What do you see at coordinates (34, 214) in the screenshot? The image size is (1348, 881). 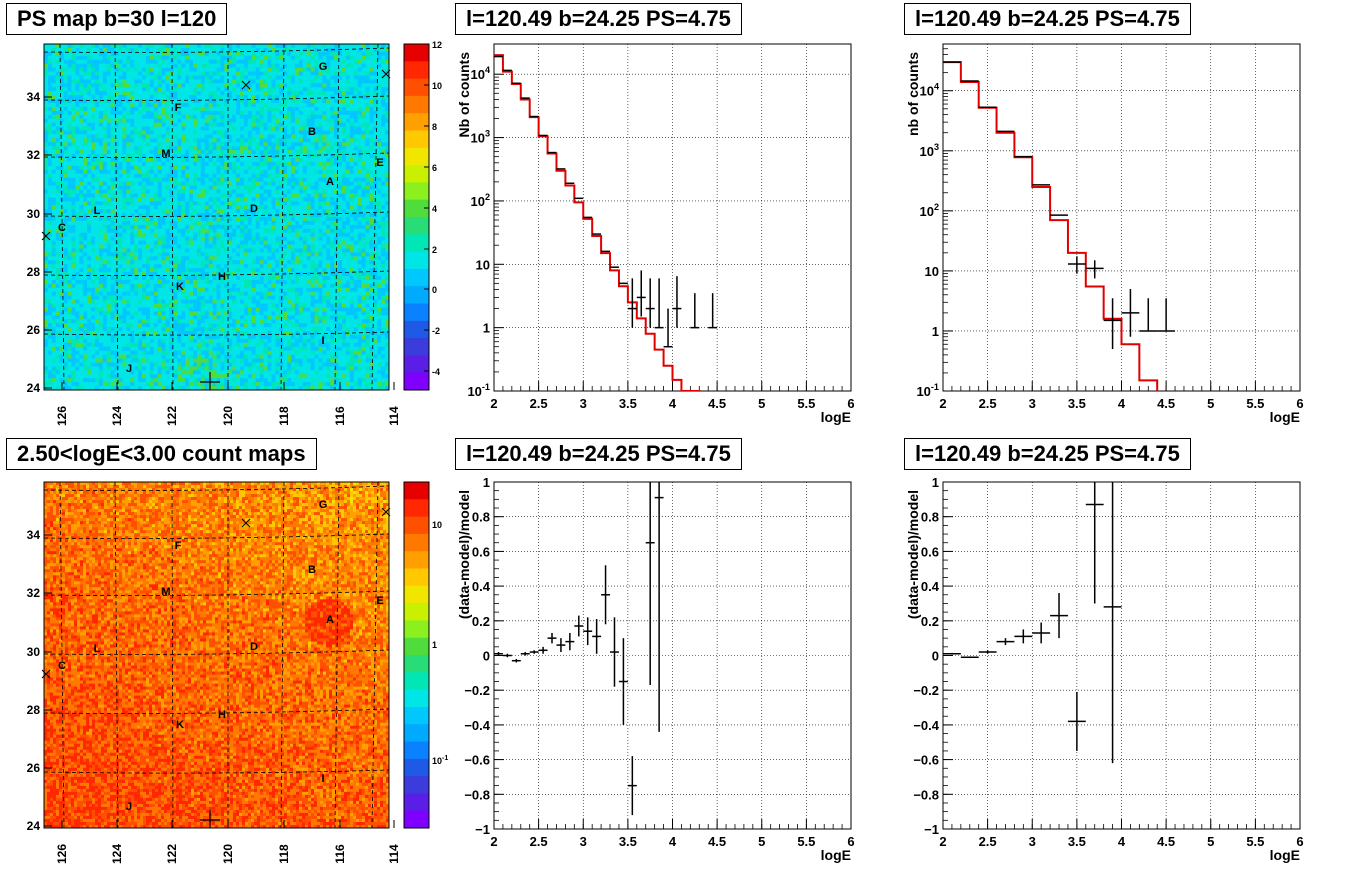 I see `map-y-tick-label: 30` at bounding box center [34, 214].